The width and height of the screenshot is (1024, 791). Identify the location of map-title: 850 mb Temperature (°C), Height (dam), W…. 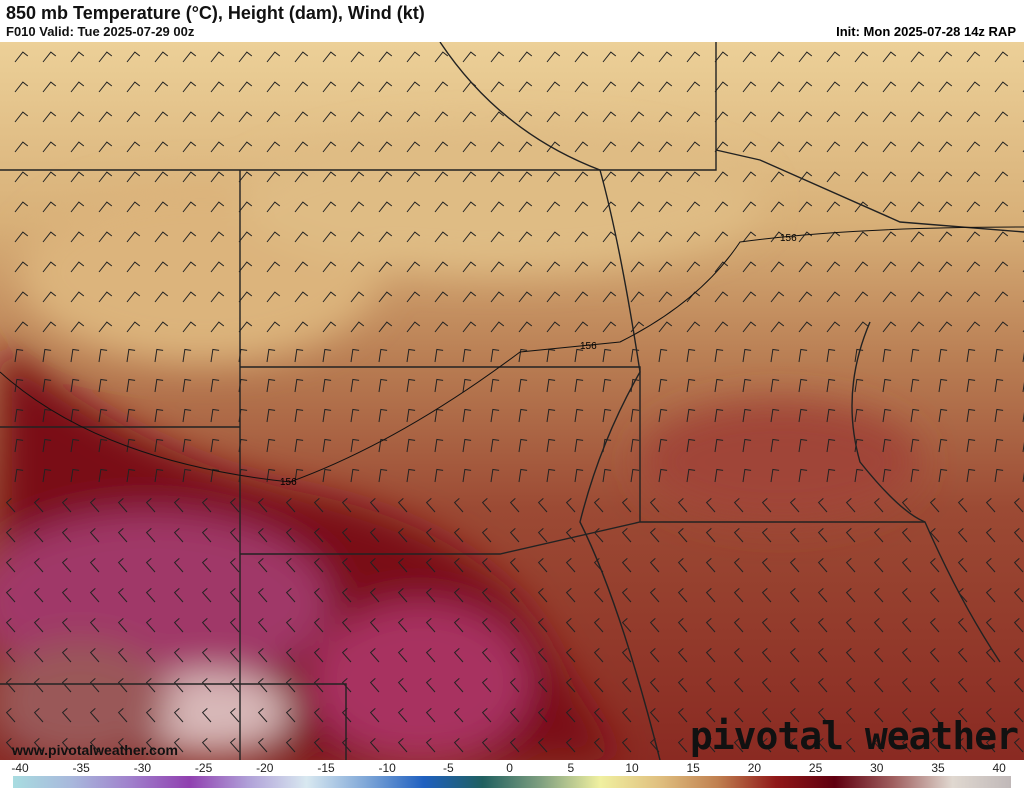
(215, 13).